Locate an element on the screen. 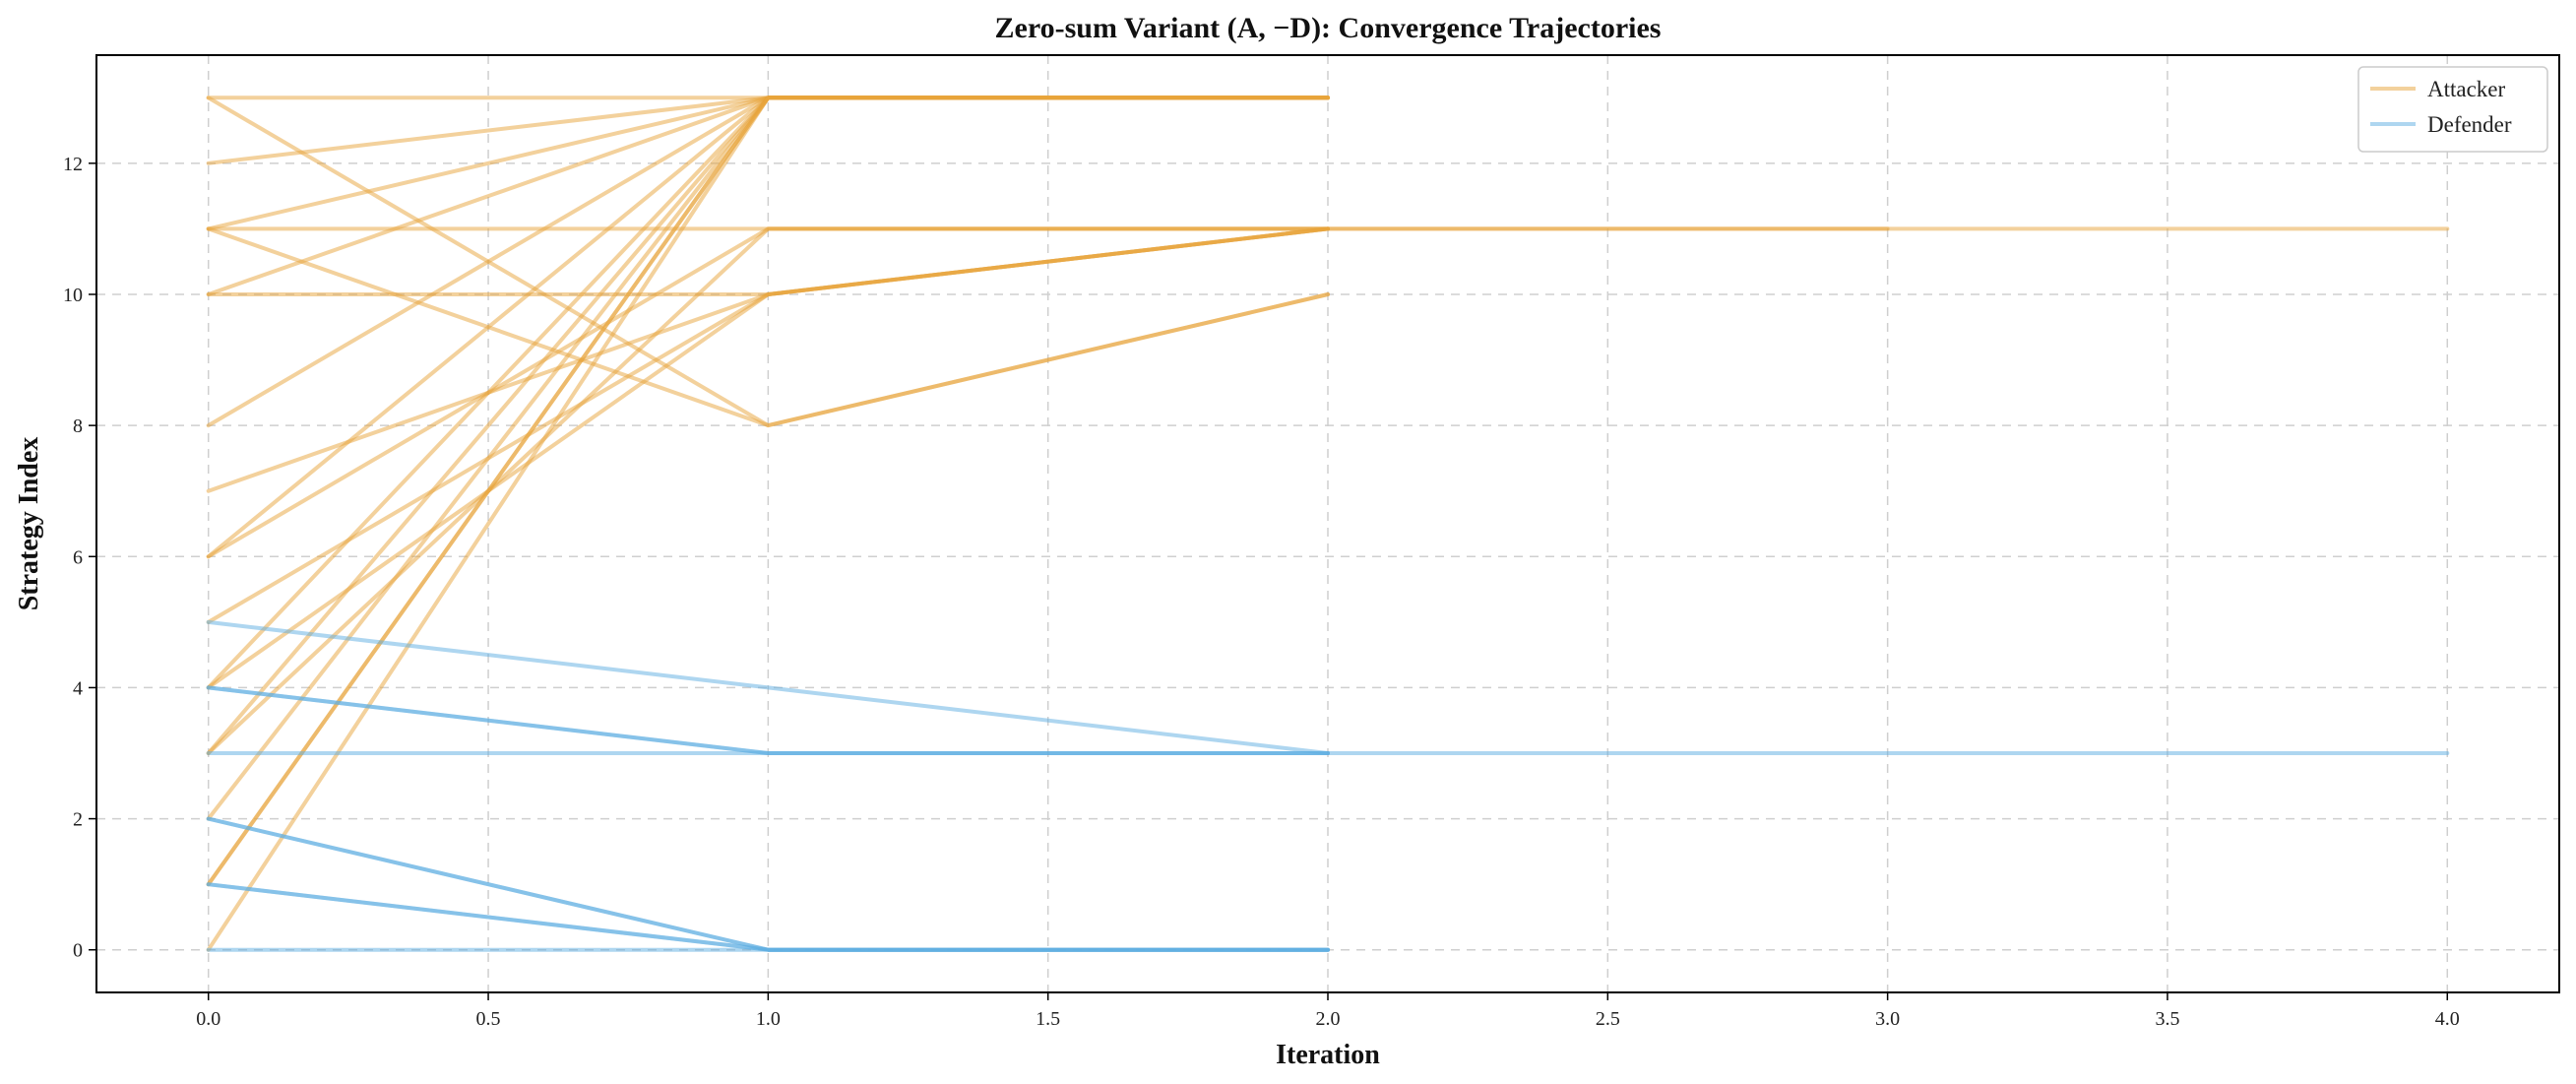 The width and height of the screenshot is (2576, 1084). x-tick-label: 0.0 is located at coordinates (208, 1019).